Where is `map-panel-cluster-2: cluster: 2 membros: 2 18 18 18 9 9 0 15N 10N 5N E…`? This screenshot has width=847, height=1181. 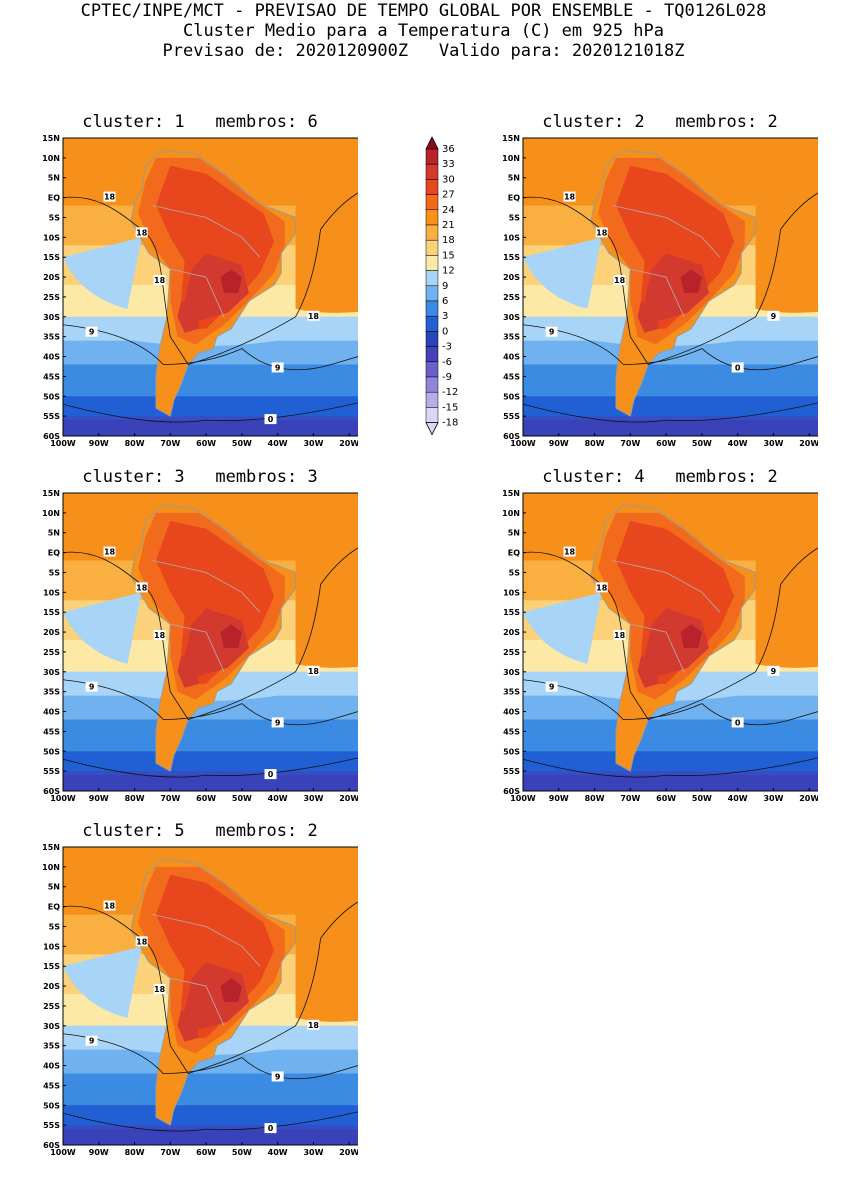 map-panel-cluster-2: cluster: 2 membros: 2 18 18 18 9 9 0 15N 10N 5N E… is located at coordinates (648, 292).